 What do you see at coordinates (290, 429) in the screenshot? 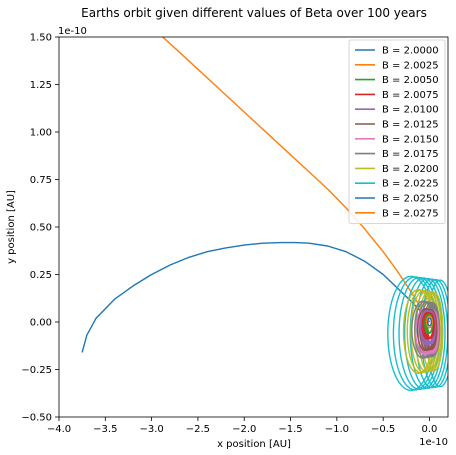
I see `x-tick-label: −1.5` at bounding box center [290, 429].